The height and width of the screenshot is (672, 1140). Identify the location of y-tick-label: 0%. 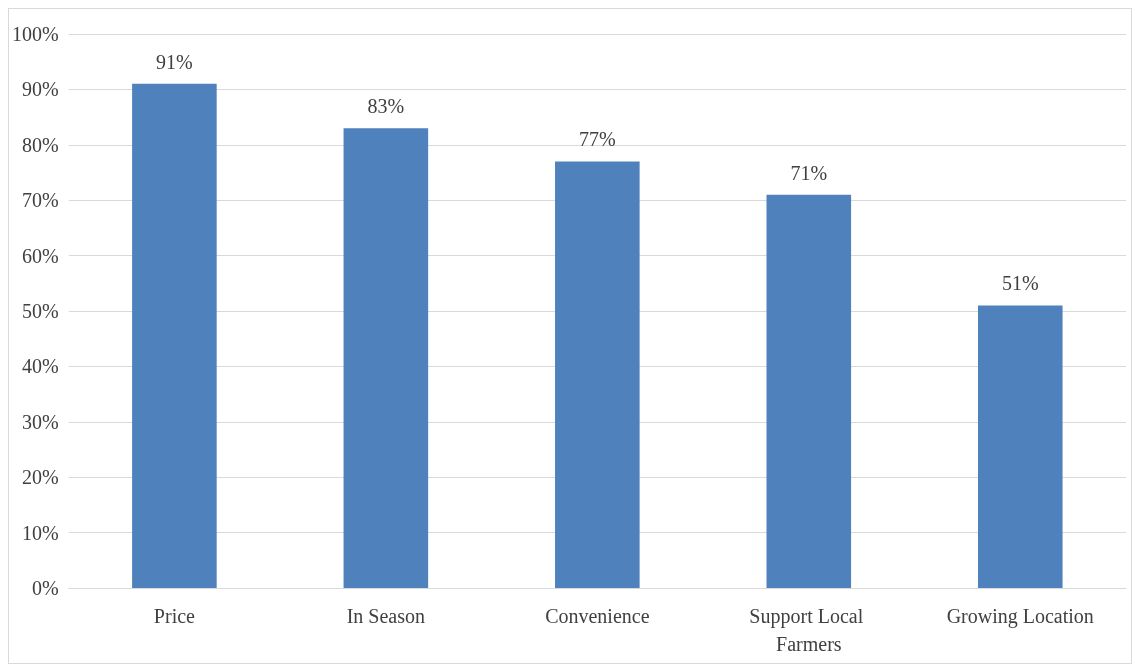
(45, 588).